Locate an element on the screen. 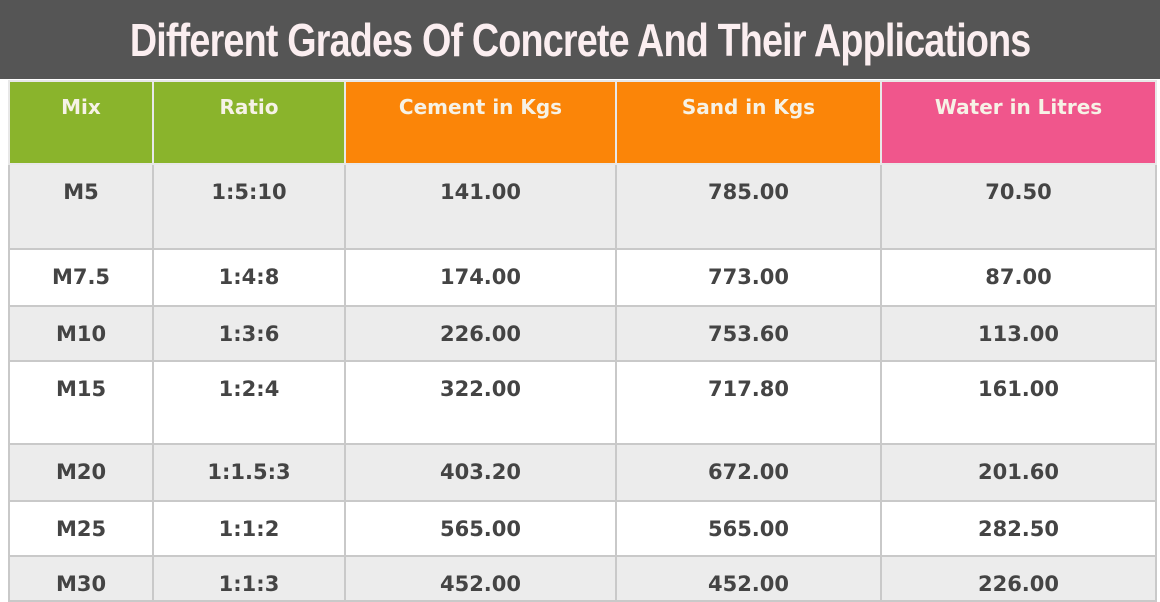 The height and width of the screenshot is (602, 1160). cell-ratio: 1:1:2 is located at coordinates (249, 528).